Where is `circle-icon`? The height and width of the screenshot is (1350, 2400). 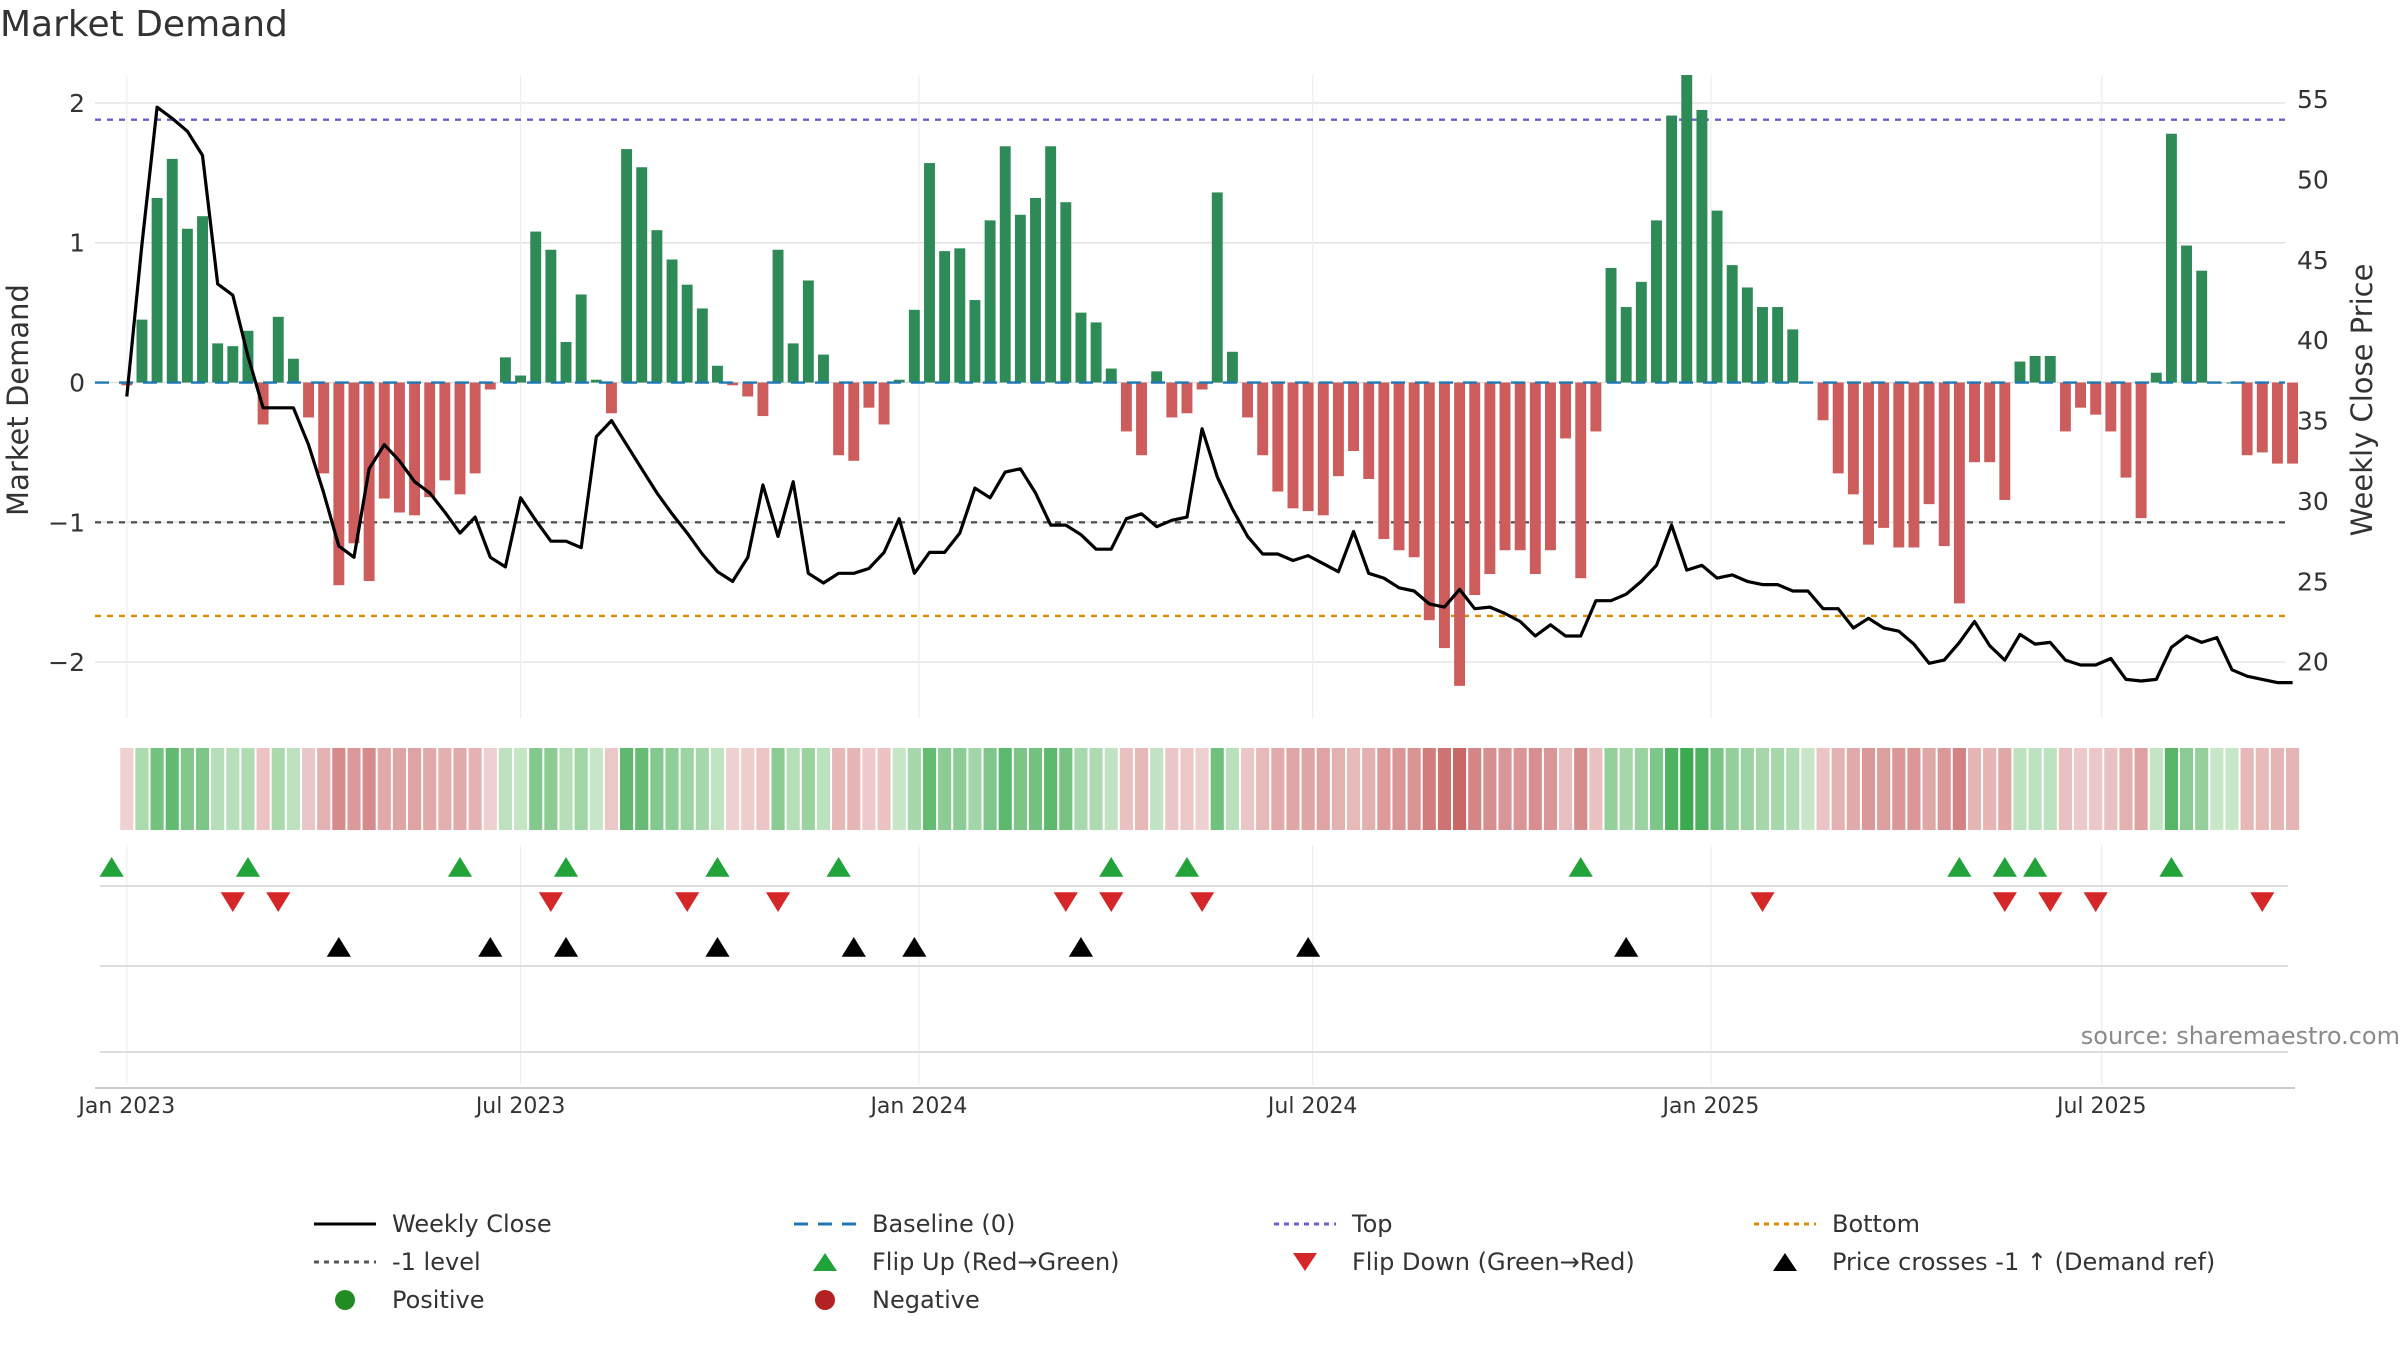
circle-icon is located at coordinates (825, 1300).